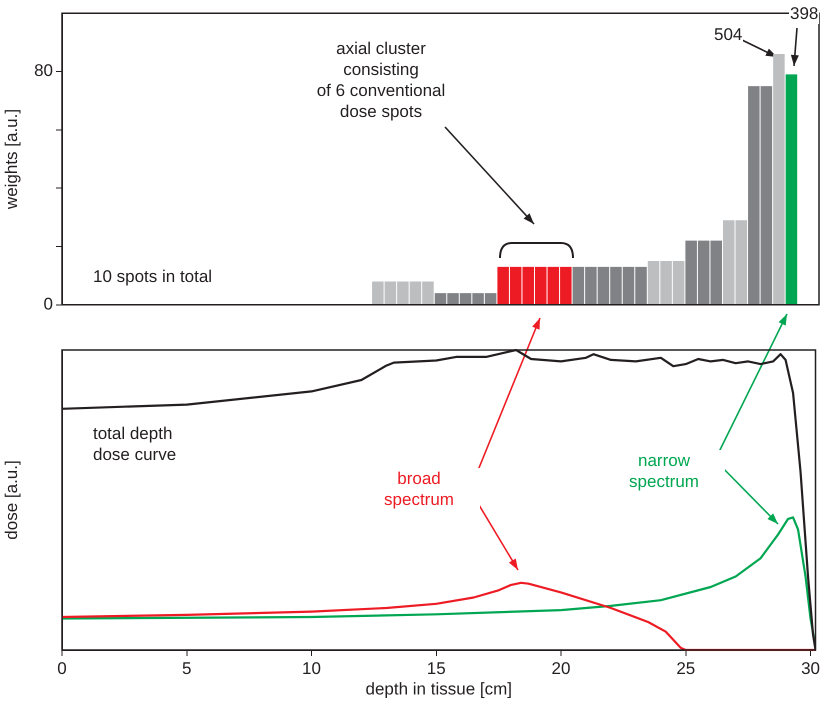 This screenshot has height=702, width=823. What do you see at coordinates (804, 13) in the screenshot?
I see `annotation: 398` at bounding box center [804, 13].